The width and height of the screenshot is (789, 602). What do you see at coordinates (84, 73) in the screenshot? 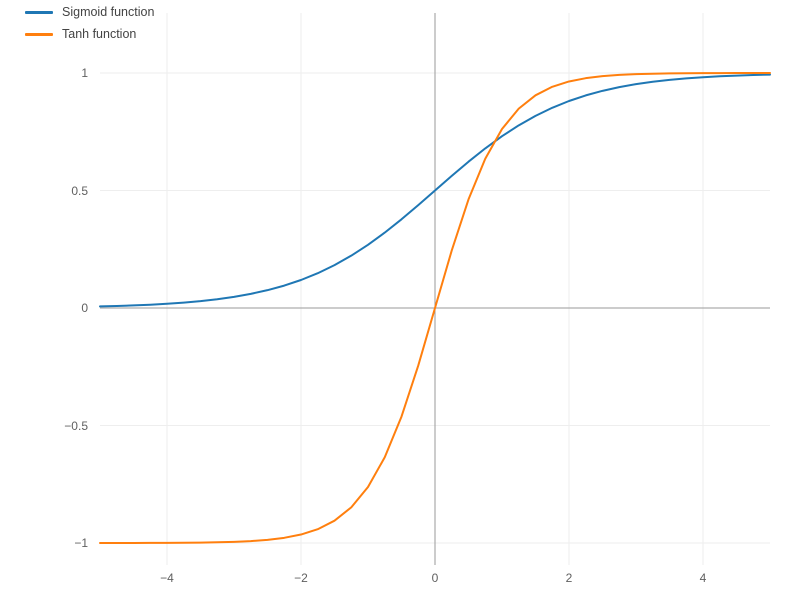
I see `ytick-label: 1` at bounding box center [84, 73].